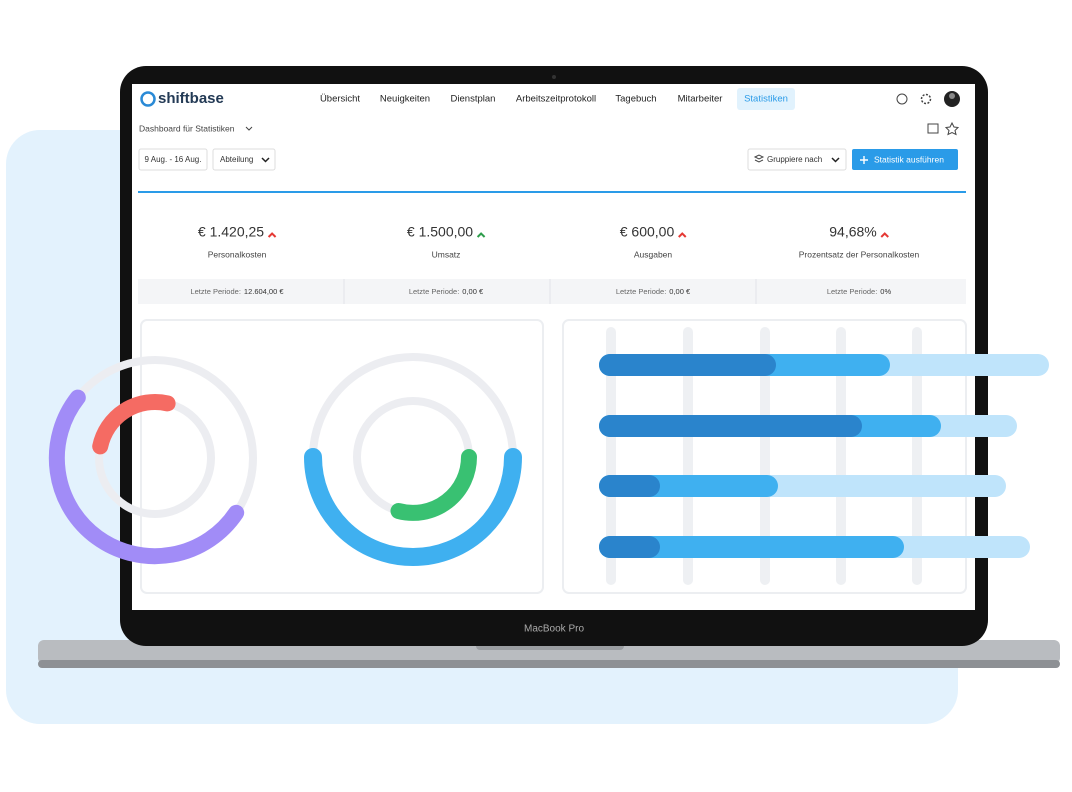 This screenshot has width=1072, height=792. I want to click on kpi-value: € 1.420,25, so click(231, 232).